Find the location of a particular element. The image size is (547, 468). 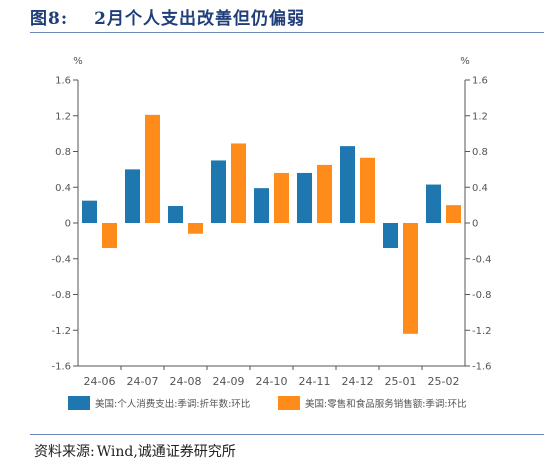

x-tick-label: 24-09 is located at coordinates (229, 381).